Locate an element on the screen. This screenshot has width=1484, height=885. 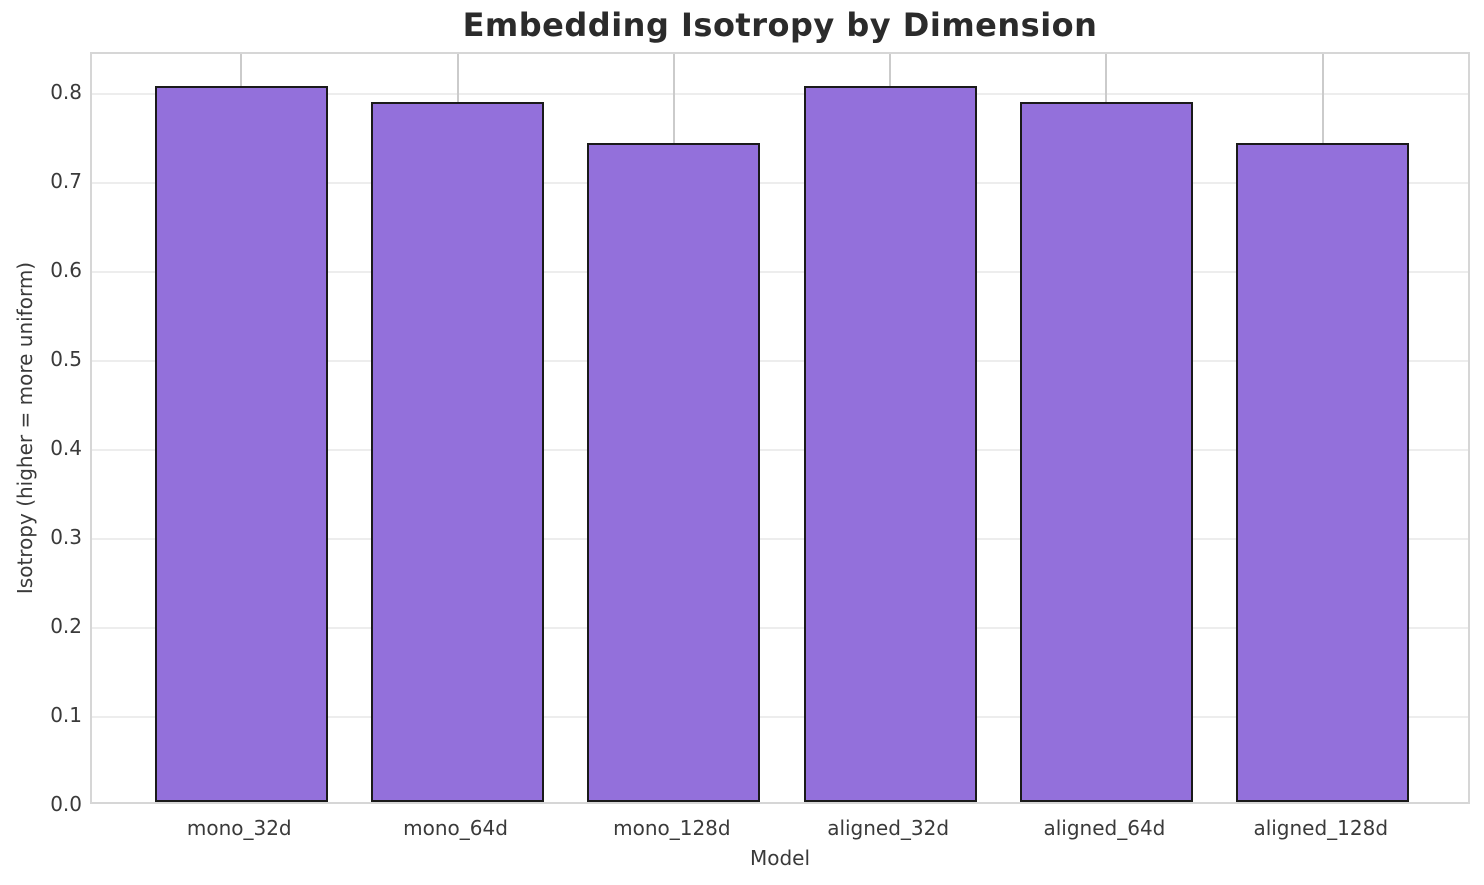
y-tick-label: 0.7 is located at coordinates (66, 181).